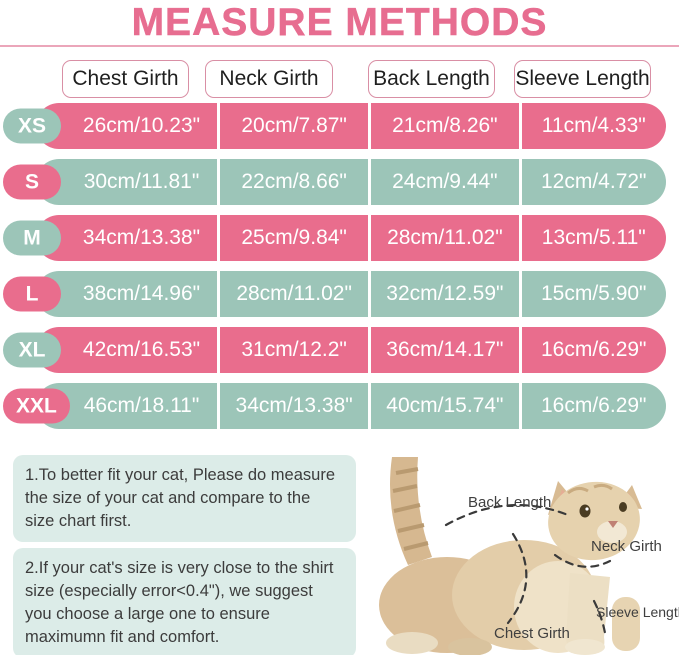  Describe the element at coordinates (296, 350) in the screenshot. I see `cell-xl-neck: 31cm/12.2"` at that location.